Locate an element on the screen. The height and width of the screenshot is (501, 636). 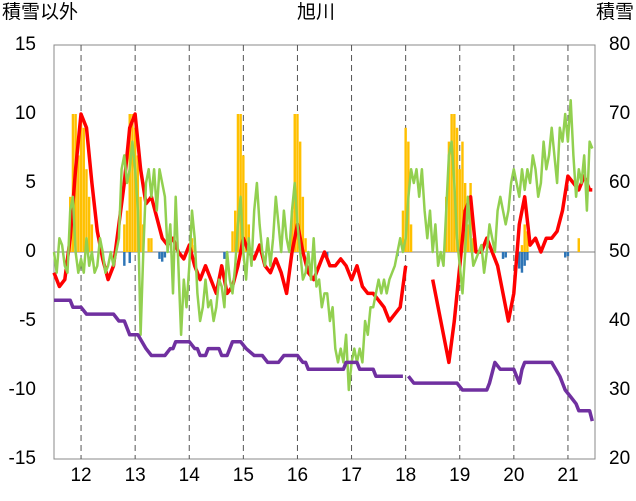
y-axis-label-left: 積雪以外 is located at coordinates (40, 12).